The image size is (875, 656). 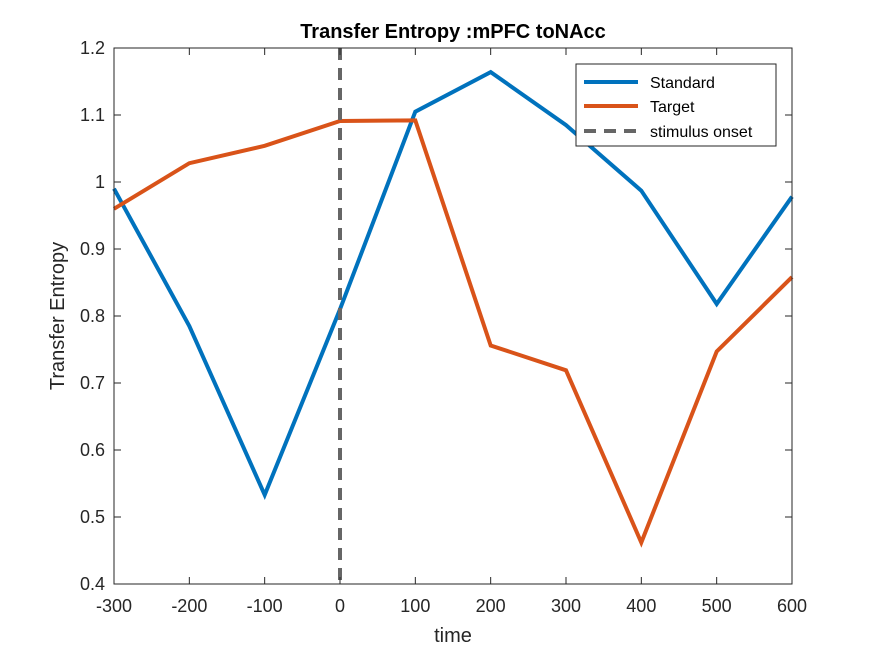 I want to click on x-tick-label: 600, so click(x=792, y=606).